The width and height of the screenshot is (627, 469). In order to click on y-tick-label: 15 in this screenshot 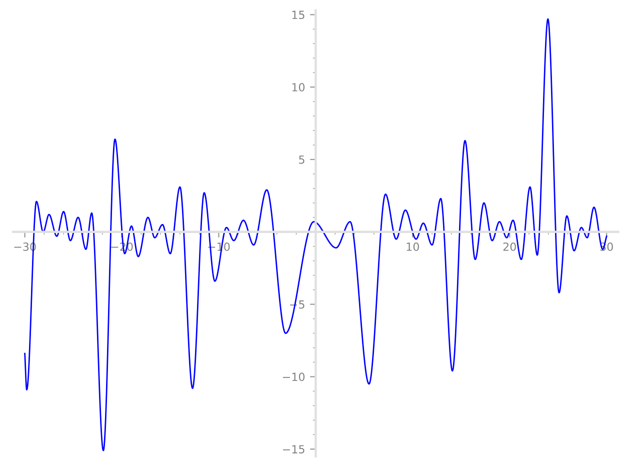, I will do `click(298, 15)`.